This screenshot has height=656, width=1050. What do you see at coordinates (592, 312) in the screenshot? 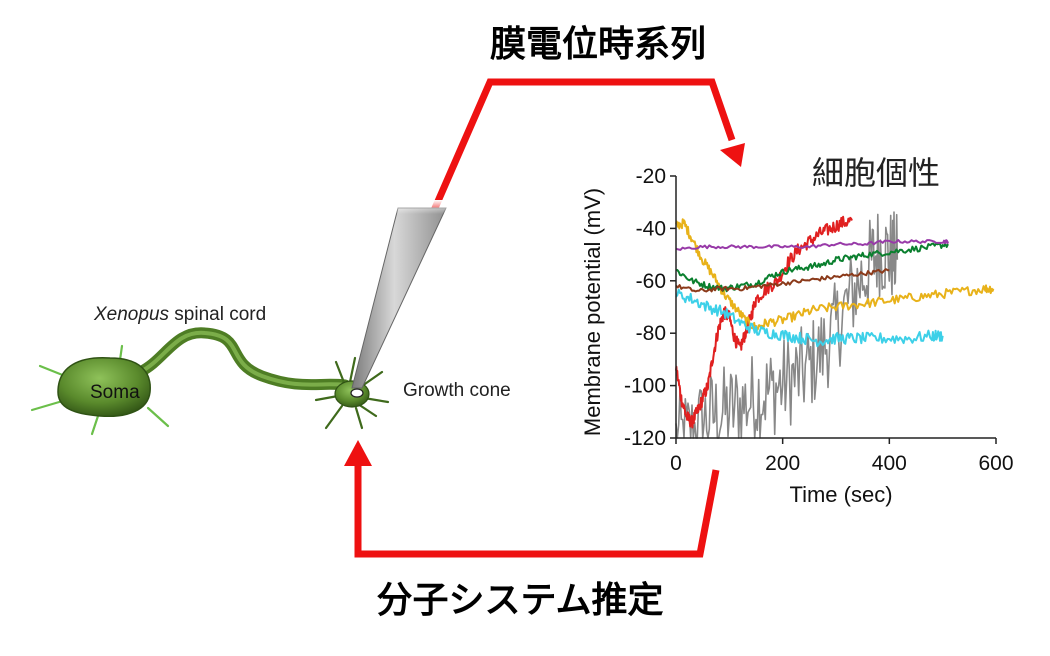
I see `y-axis-title: Membrane potential (mV)` at bounding box center [592, 312].